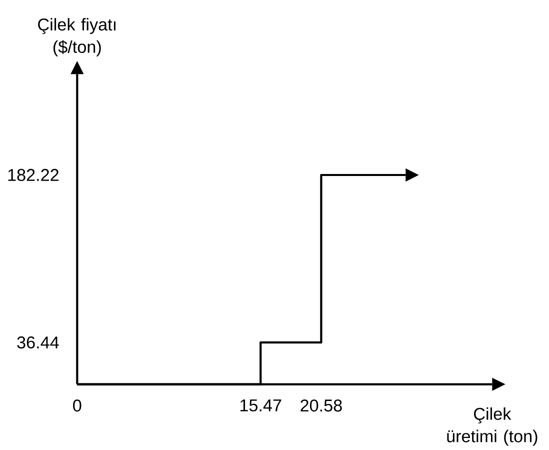 This screenshot has height=450, width=549. Describe the element at coordinates (77, 405) in the screenshot. I see `x-tick-label: 0` at that location.